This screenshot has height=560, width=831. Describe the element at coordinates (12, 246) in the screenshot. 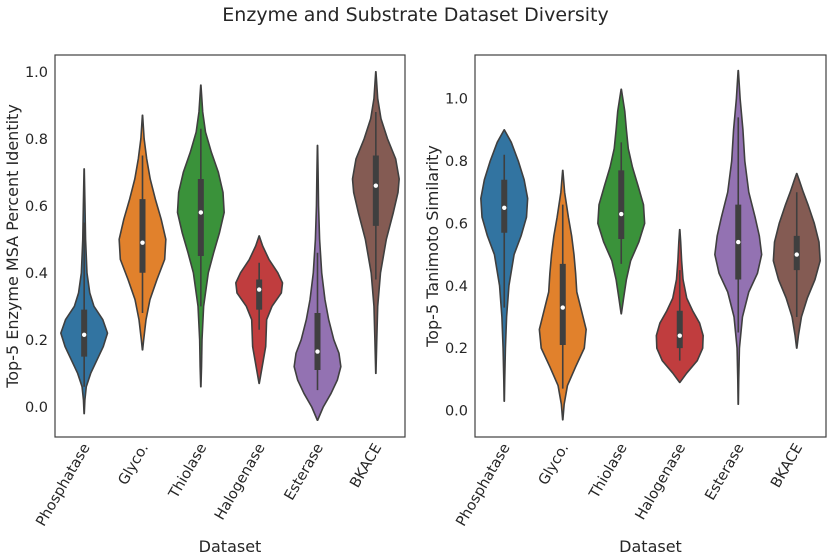

I see `y-axis-label: Top-5 Enzyme MSA Percent Identity` at that location.